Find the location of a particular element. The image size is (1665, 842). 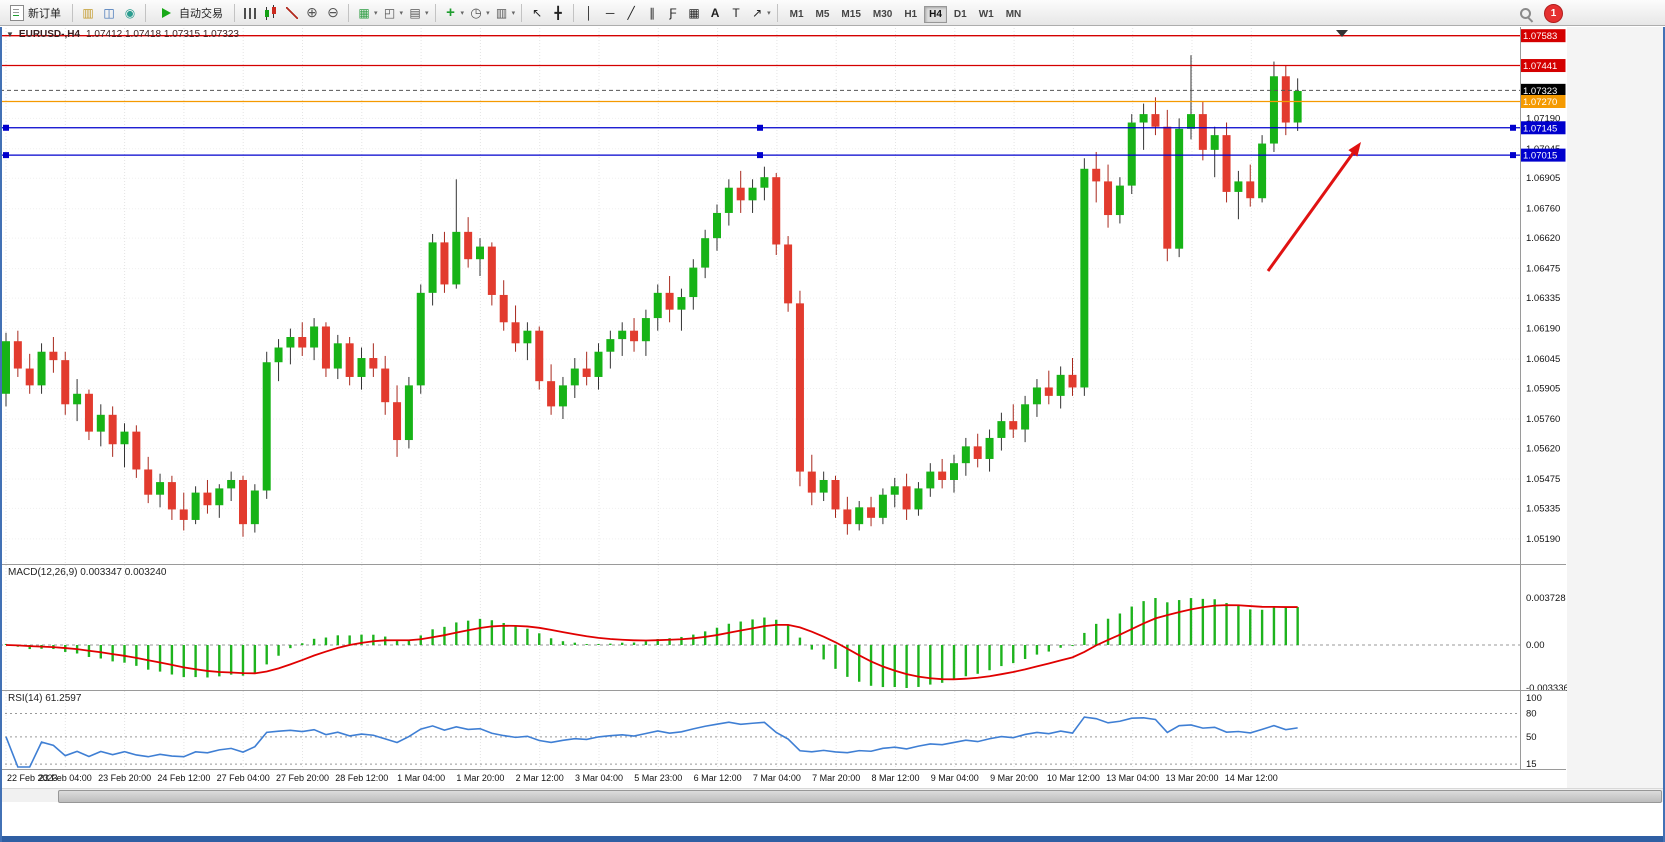

bar-chart-icon is located at coordinates (250, 12).